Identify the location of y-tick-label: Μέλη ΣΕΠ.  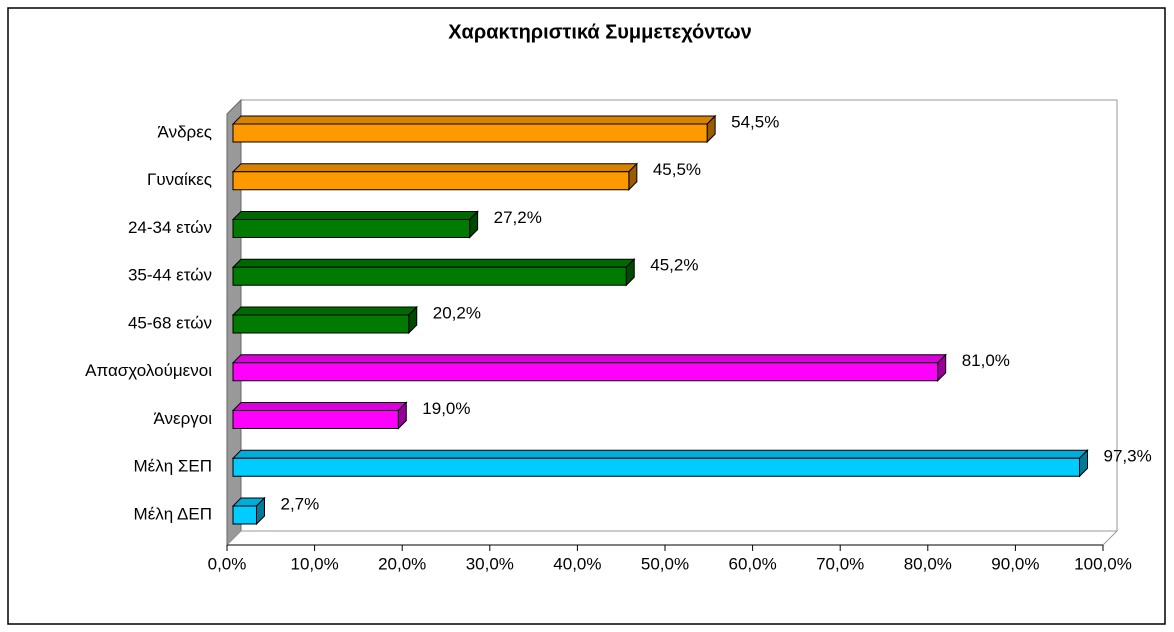
(172, 466).